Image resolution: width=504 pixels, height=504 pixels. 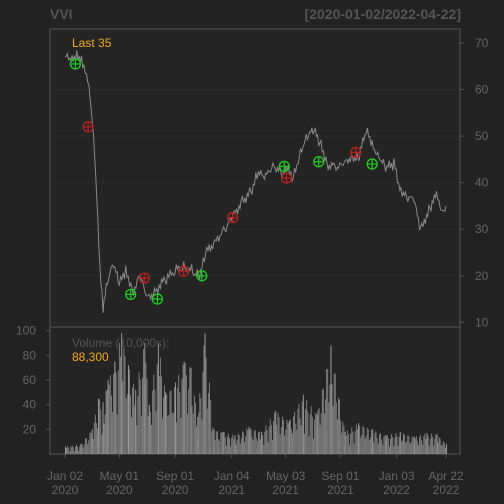 I want to click on price-tick-label: 60, so click(x=482, y=90).